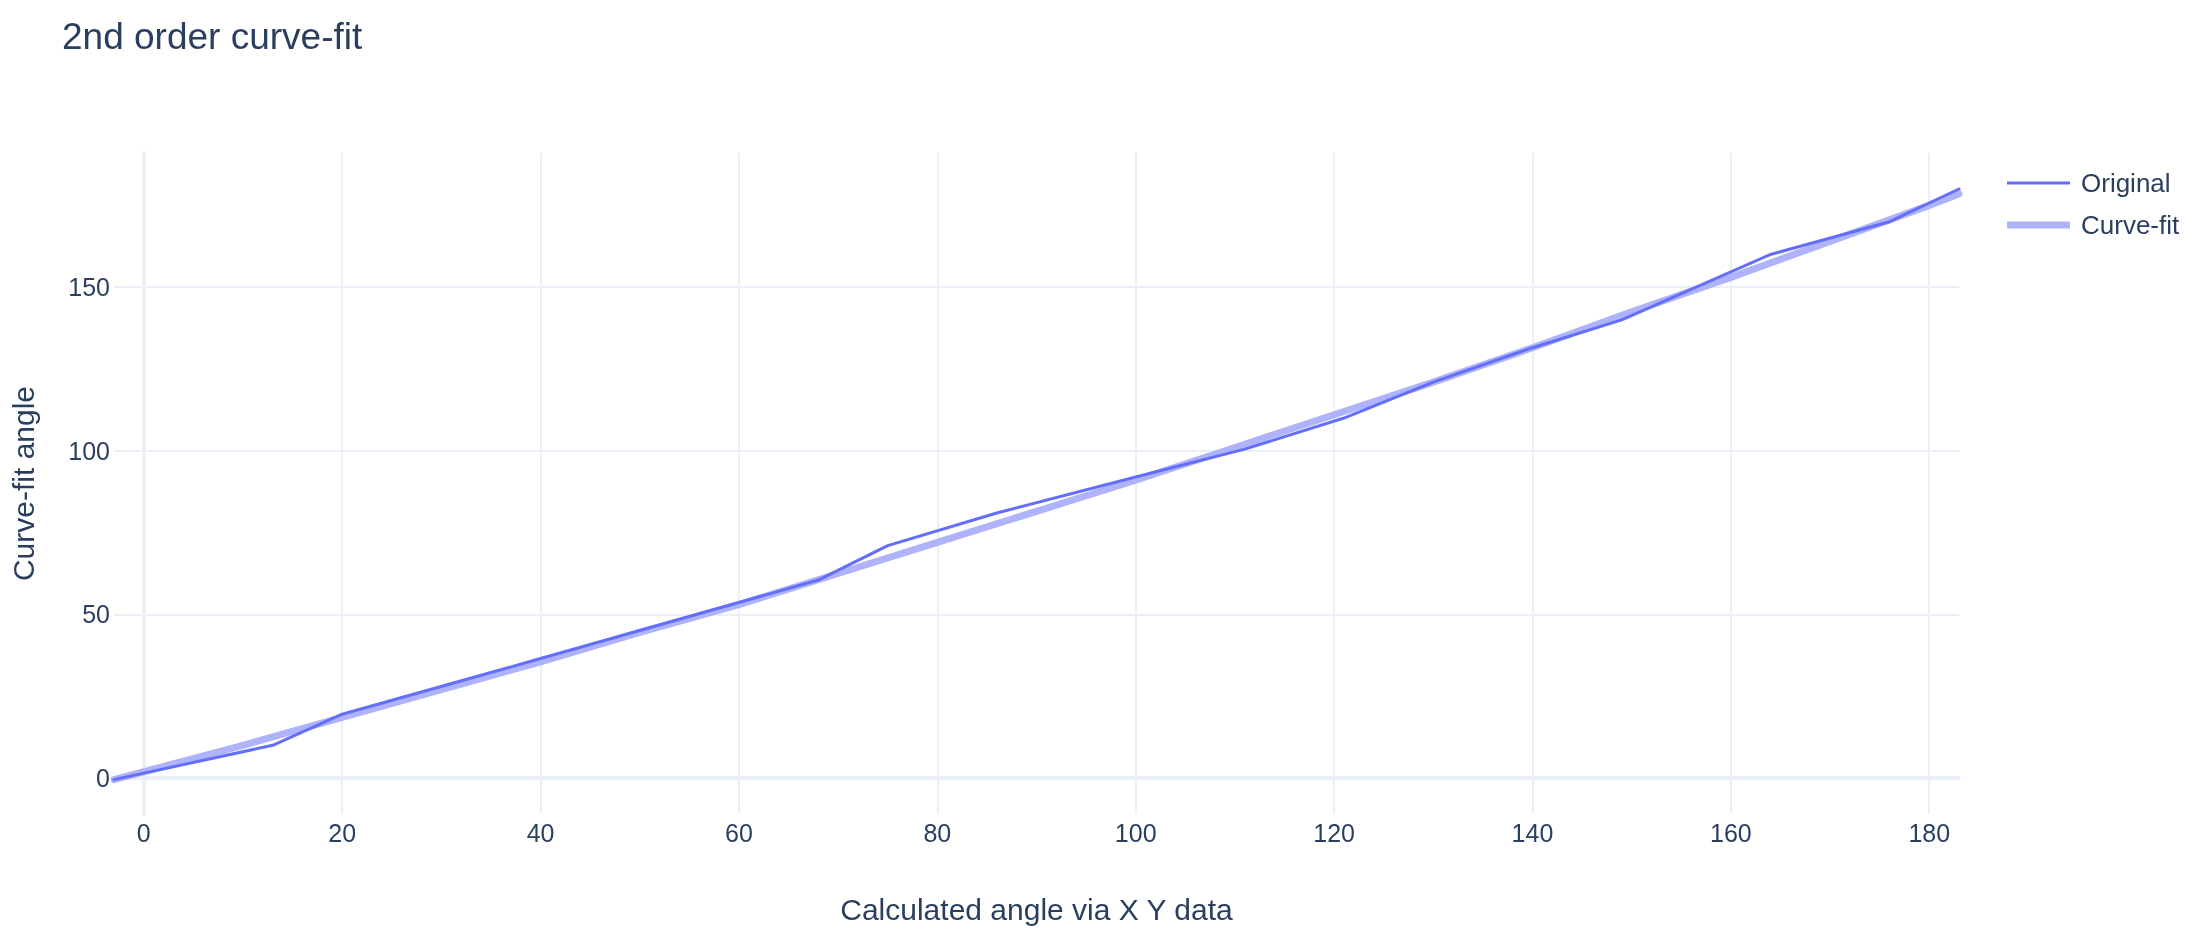 Image resolution: width=2194 pixels, height=937 pixels. What do you see at coordinates (1135, 832) in the screenshot?
I see `x-tick-label: 100` at bounding box center [1135, 832].